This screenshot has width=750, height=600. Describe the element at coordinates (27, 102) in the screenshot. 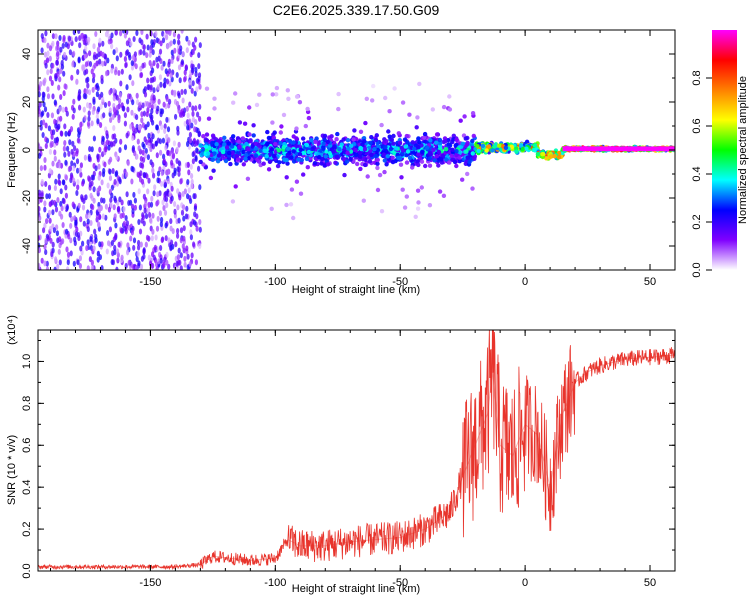

I see `y-tick-label: 20` at that location.